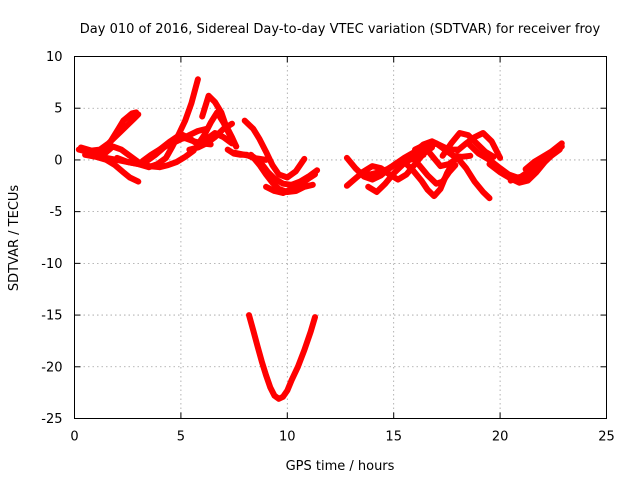  I want to click on y-tick-label: 10, so click(54, 57).